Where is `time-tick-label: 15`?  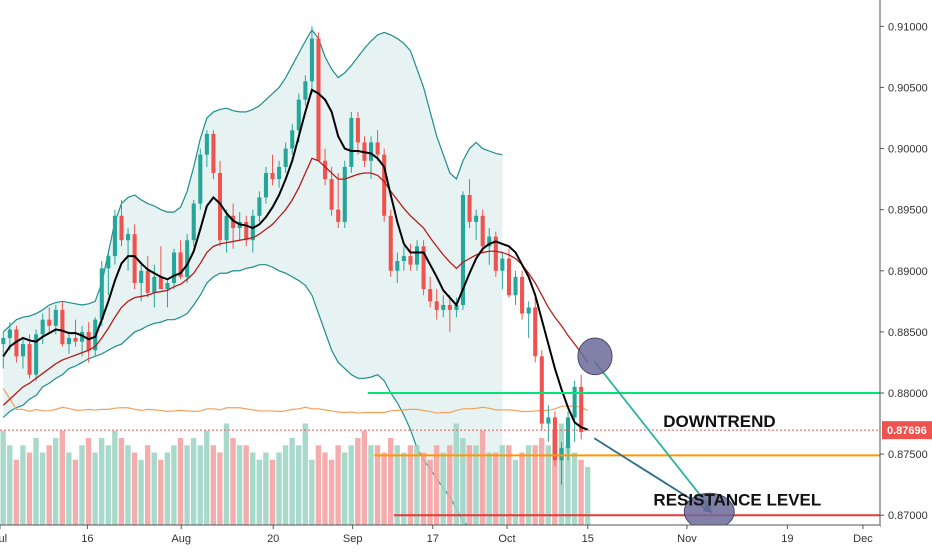
time-tick-label: 15 is located at coordinates (588, 539).